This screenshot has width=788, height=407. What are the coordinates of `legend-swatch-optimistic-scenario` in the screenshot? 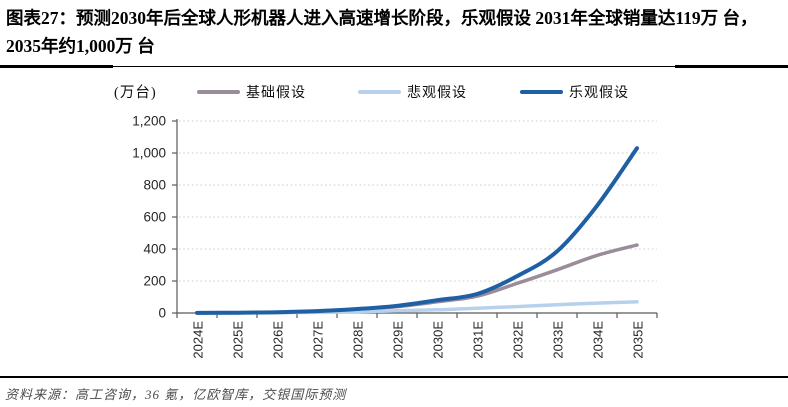 It's located at (541, 92).